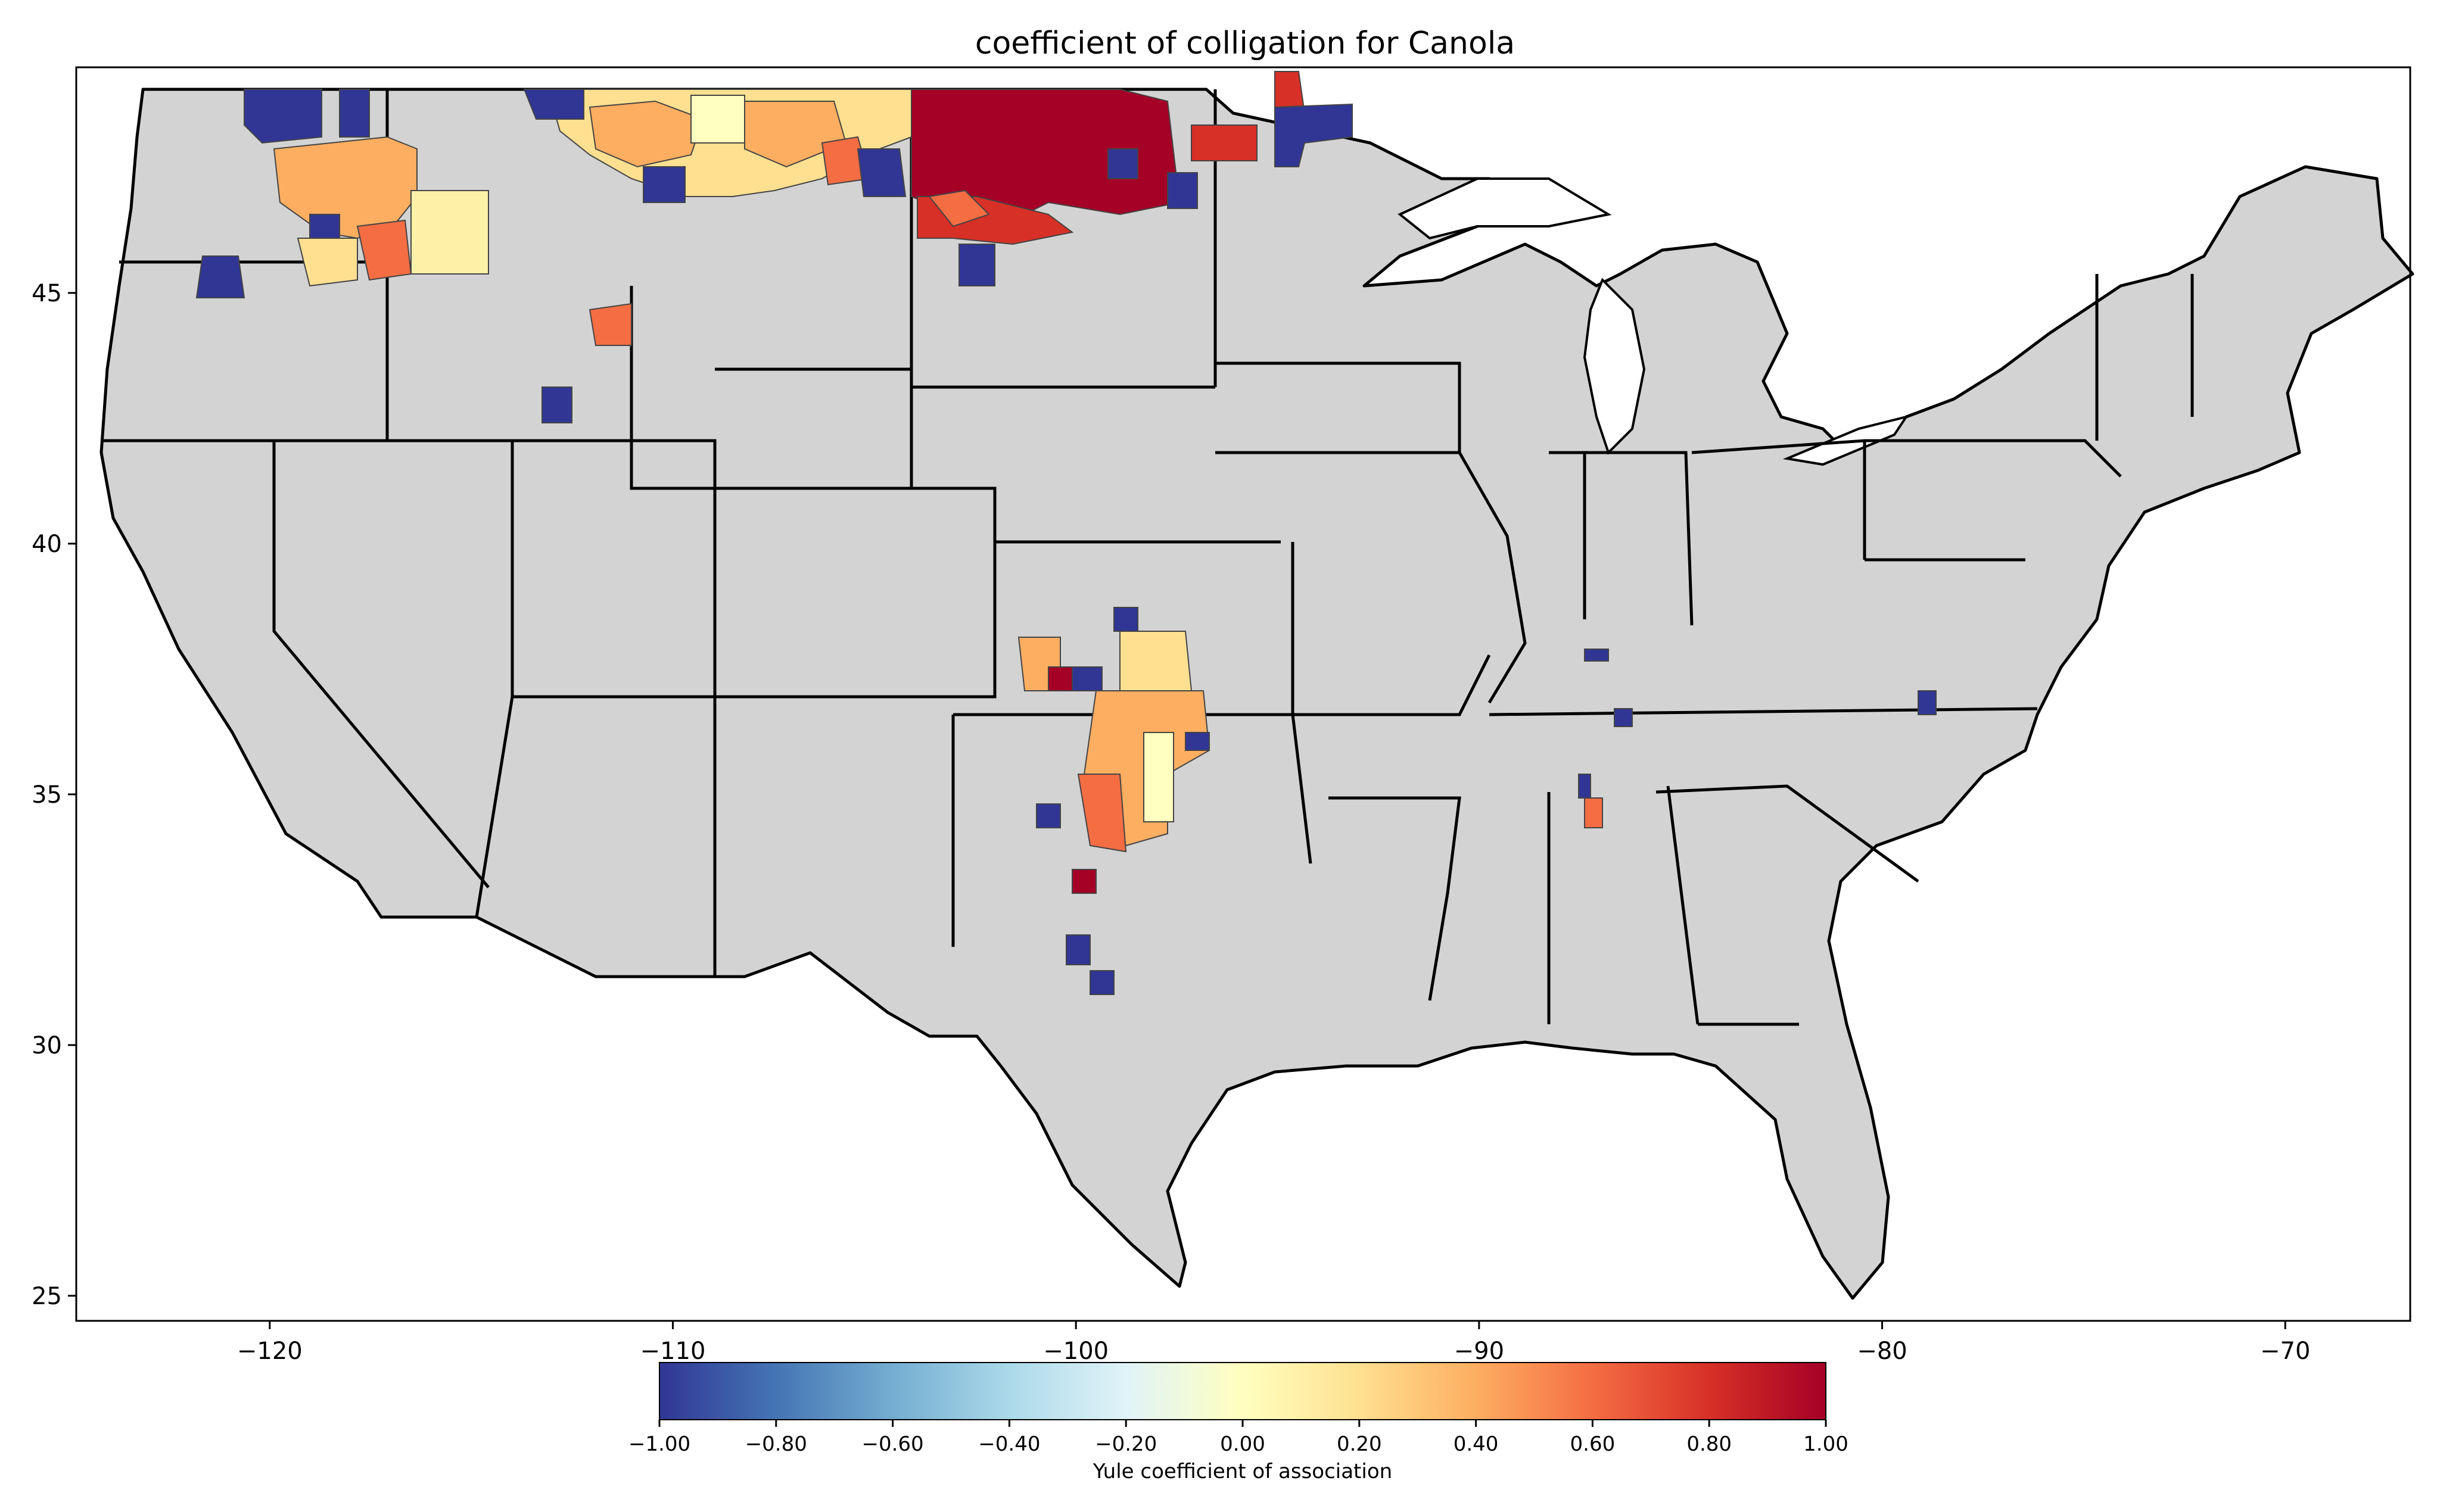 This screenshot has width=2440, height=1512. Describe the element at coordinates (2285, 1351) in the screenshot. I see `x-tick-label: −70` at that location.